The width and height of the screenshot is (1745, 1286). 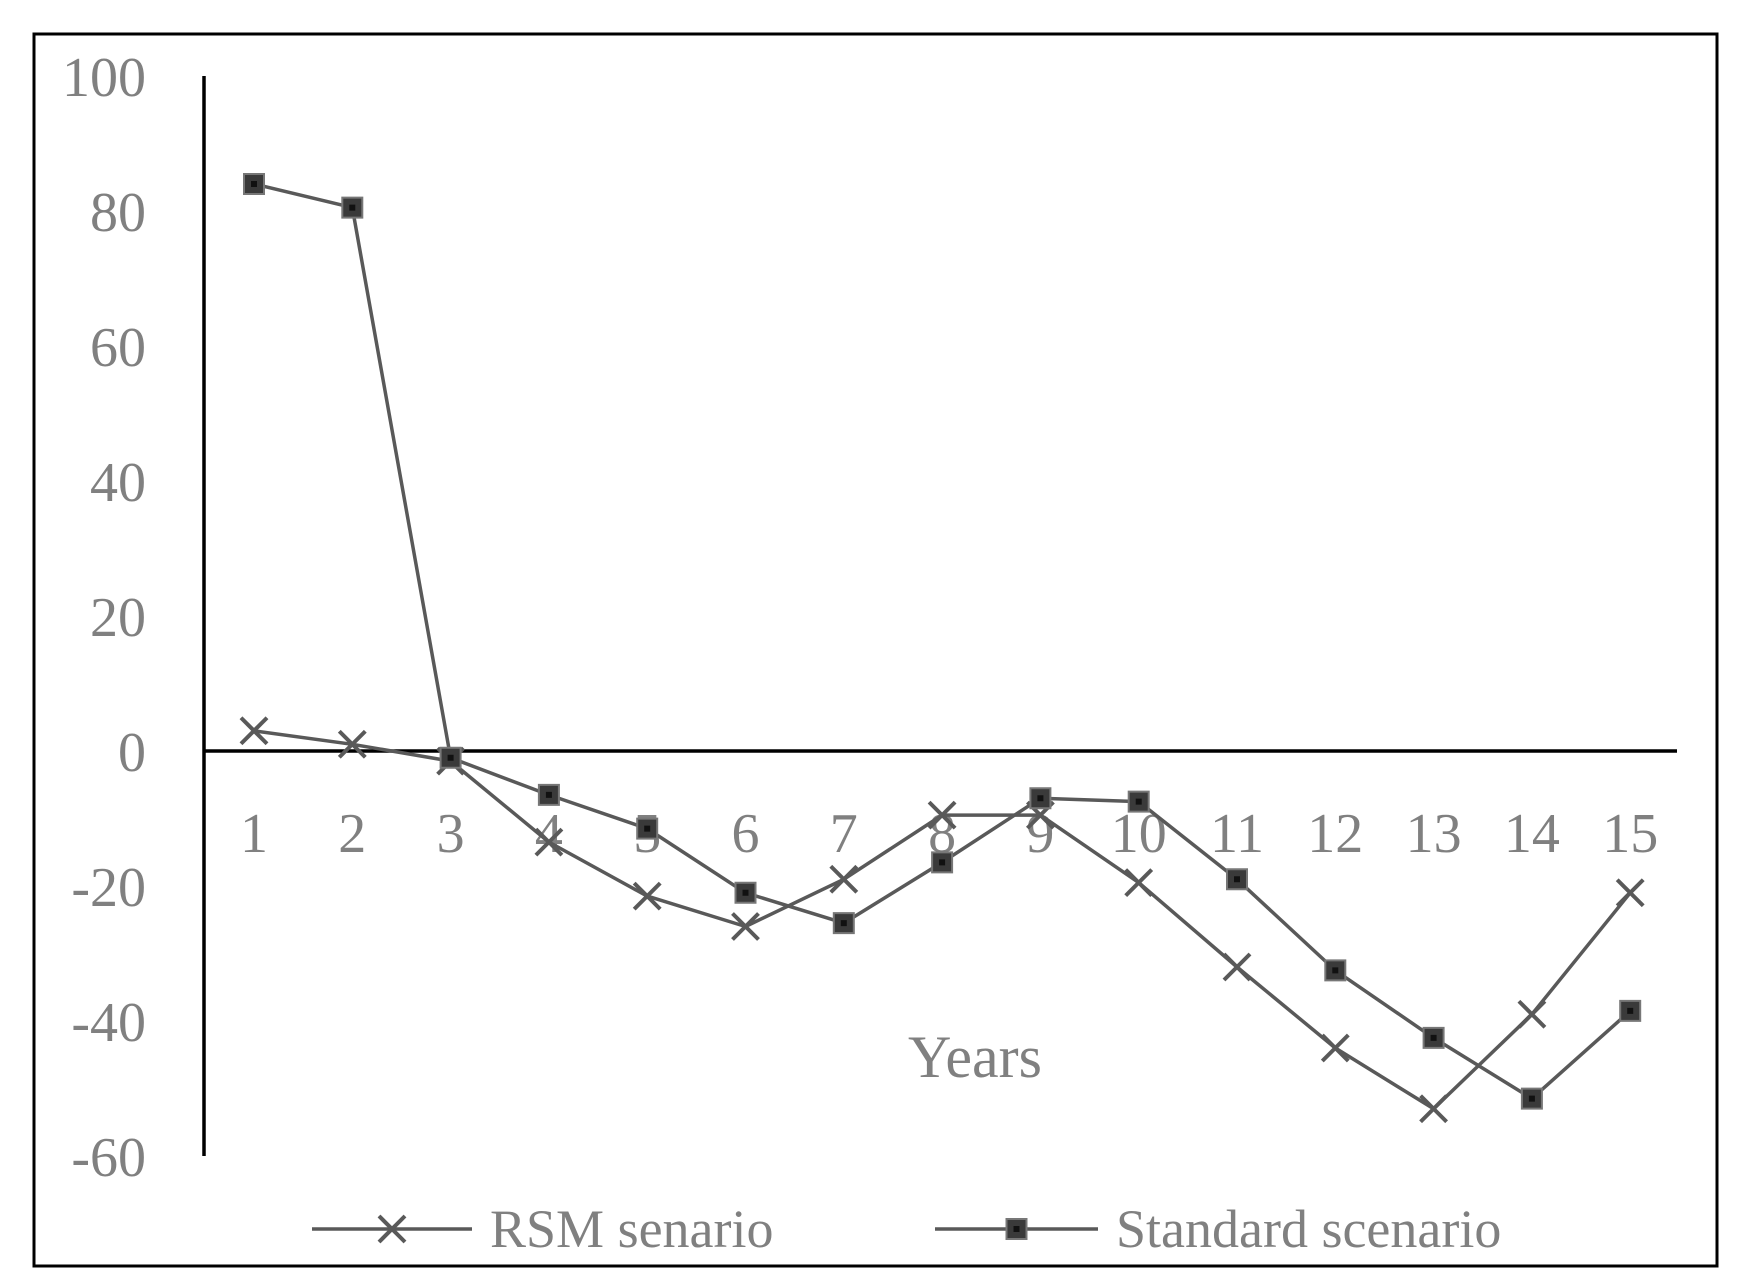 What do you see at coordinates (1434, 834) in the screenshot?
I see `x-tick-label: 13` at bounding box center [1434, 834].